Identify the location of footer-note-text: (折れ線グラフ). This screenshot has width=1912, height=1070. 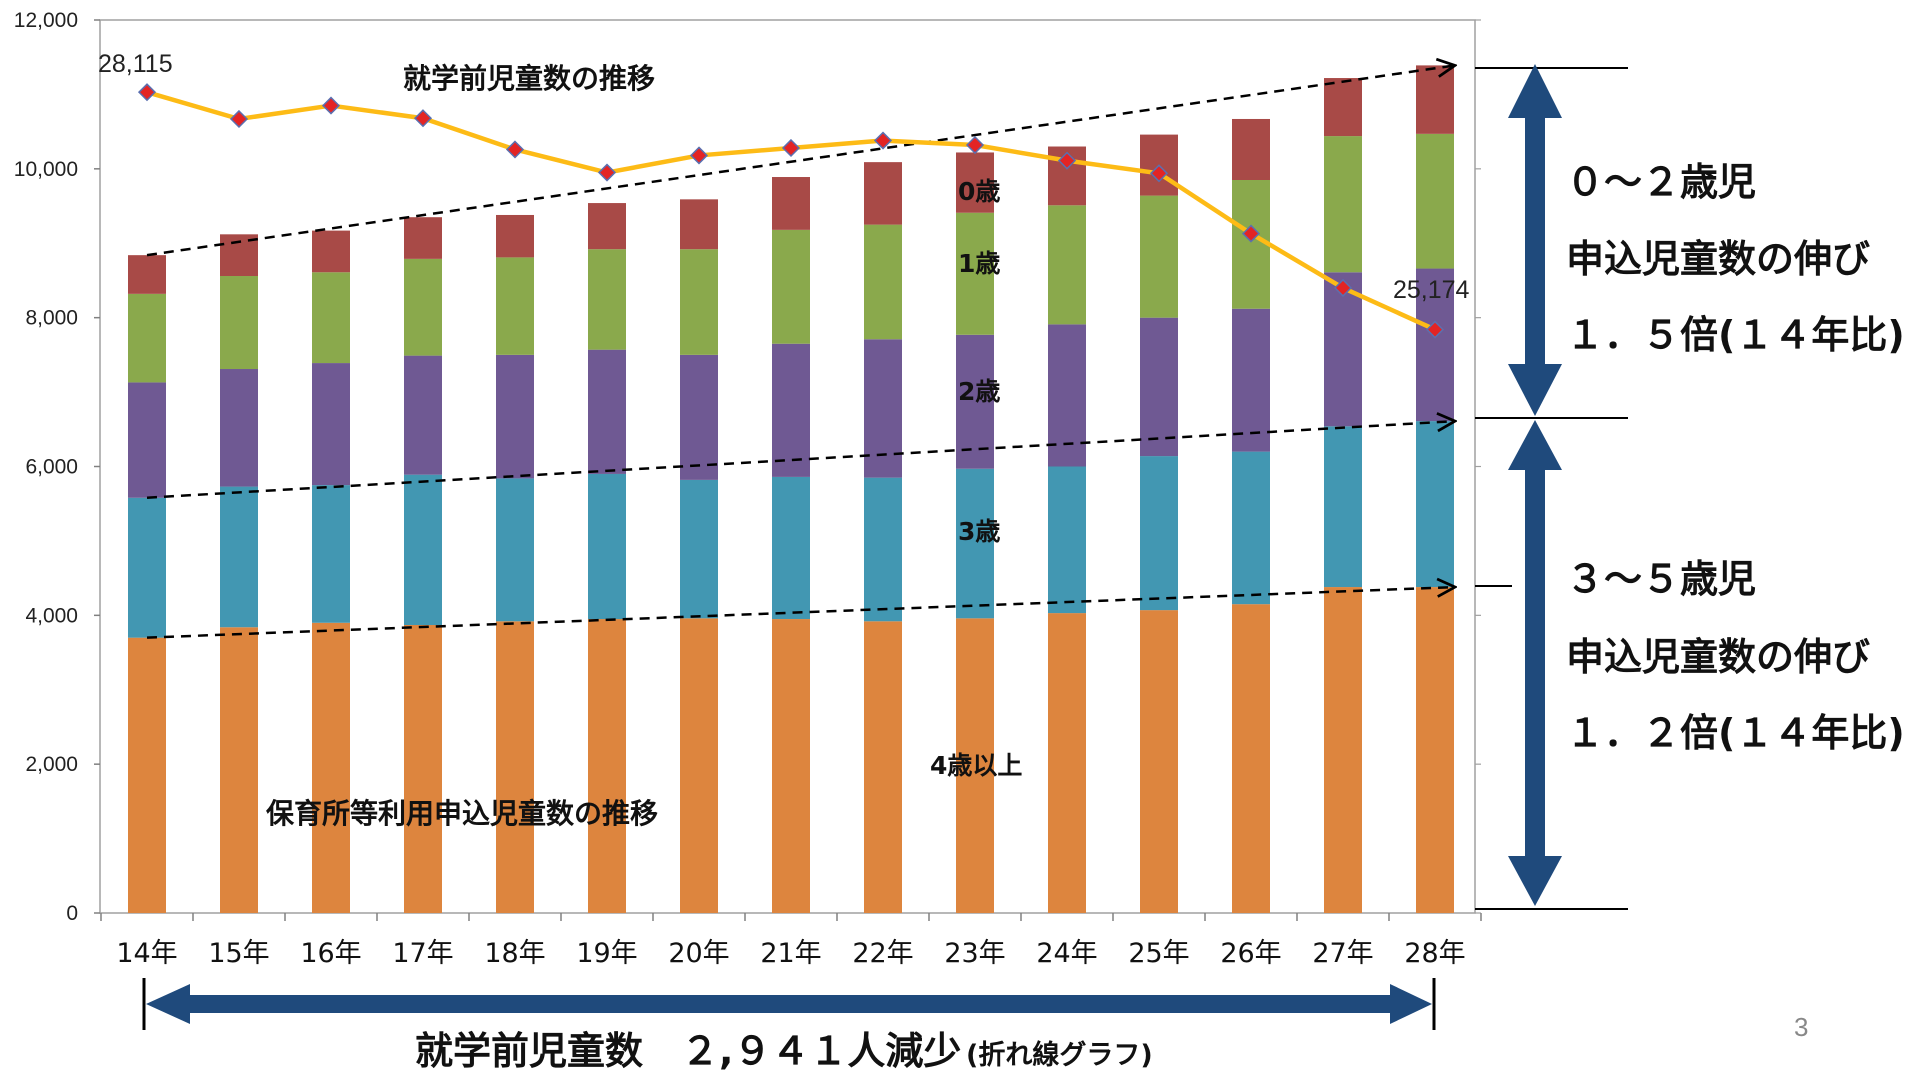
(1059, 1054).